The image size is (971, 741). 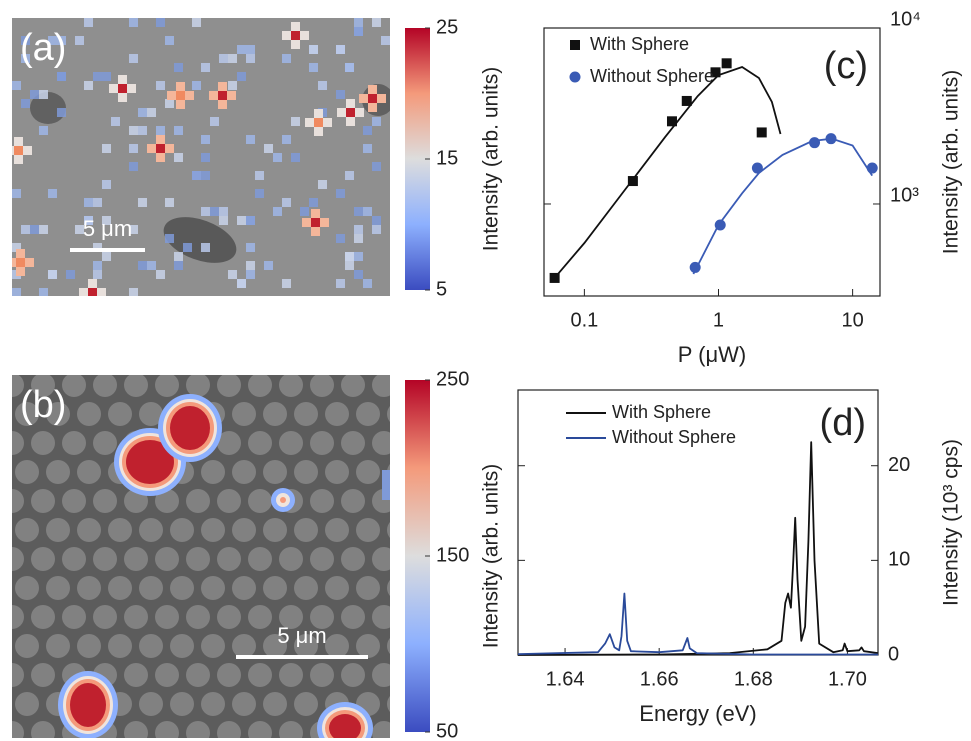 What do you see at coordinates (150, 462) in the screenshot?
I see `hotspot` at bounding box center [150, 462].